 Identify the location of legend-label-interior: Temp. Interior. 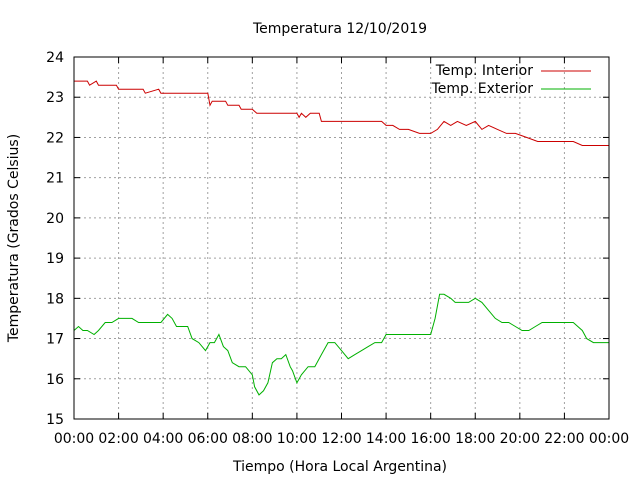
(484, 71).